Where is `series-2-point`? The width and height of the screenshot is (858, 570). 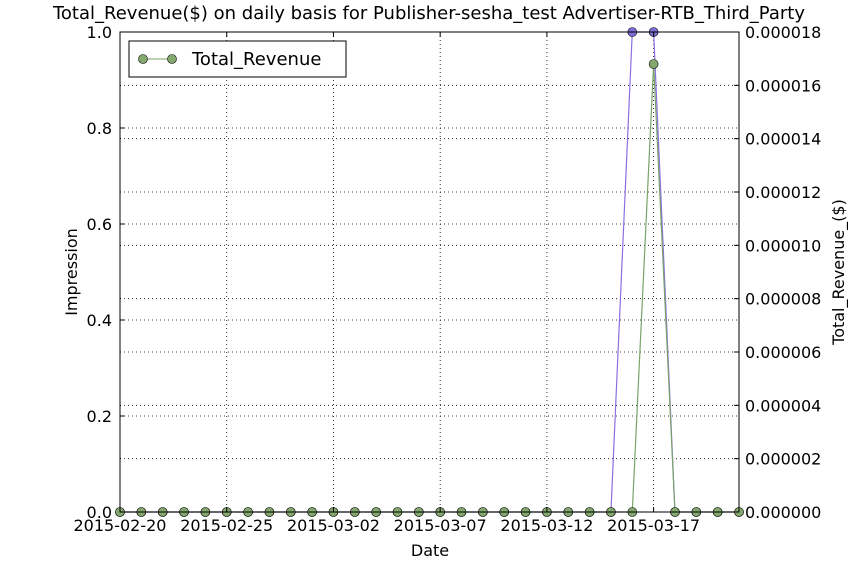 series-2-point is located at coordinates (653, 64).